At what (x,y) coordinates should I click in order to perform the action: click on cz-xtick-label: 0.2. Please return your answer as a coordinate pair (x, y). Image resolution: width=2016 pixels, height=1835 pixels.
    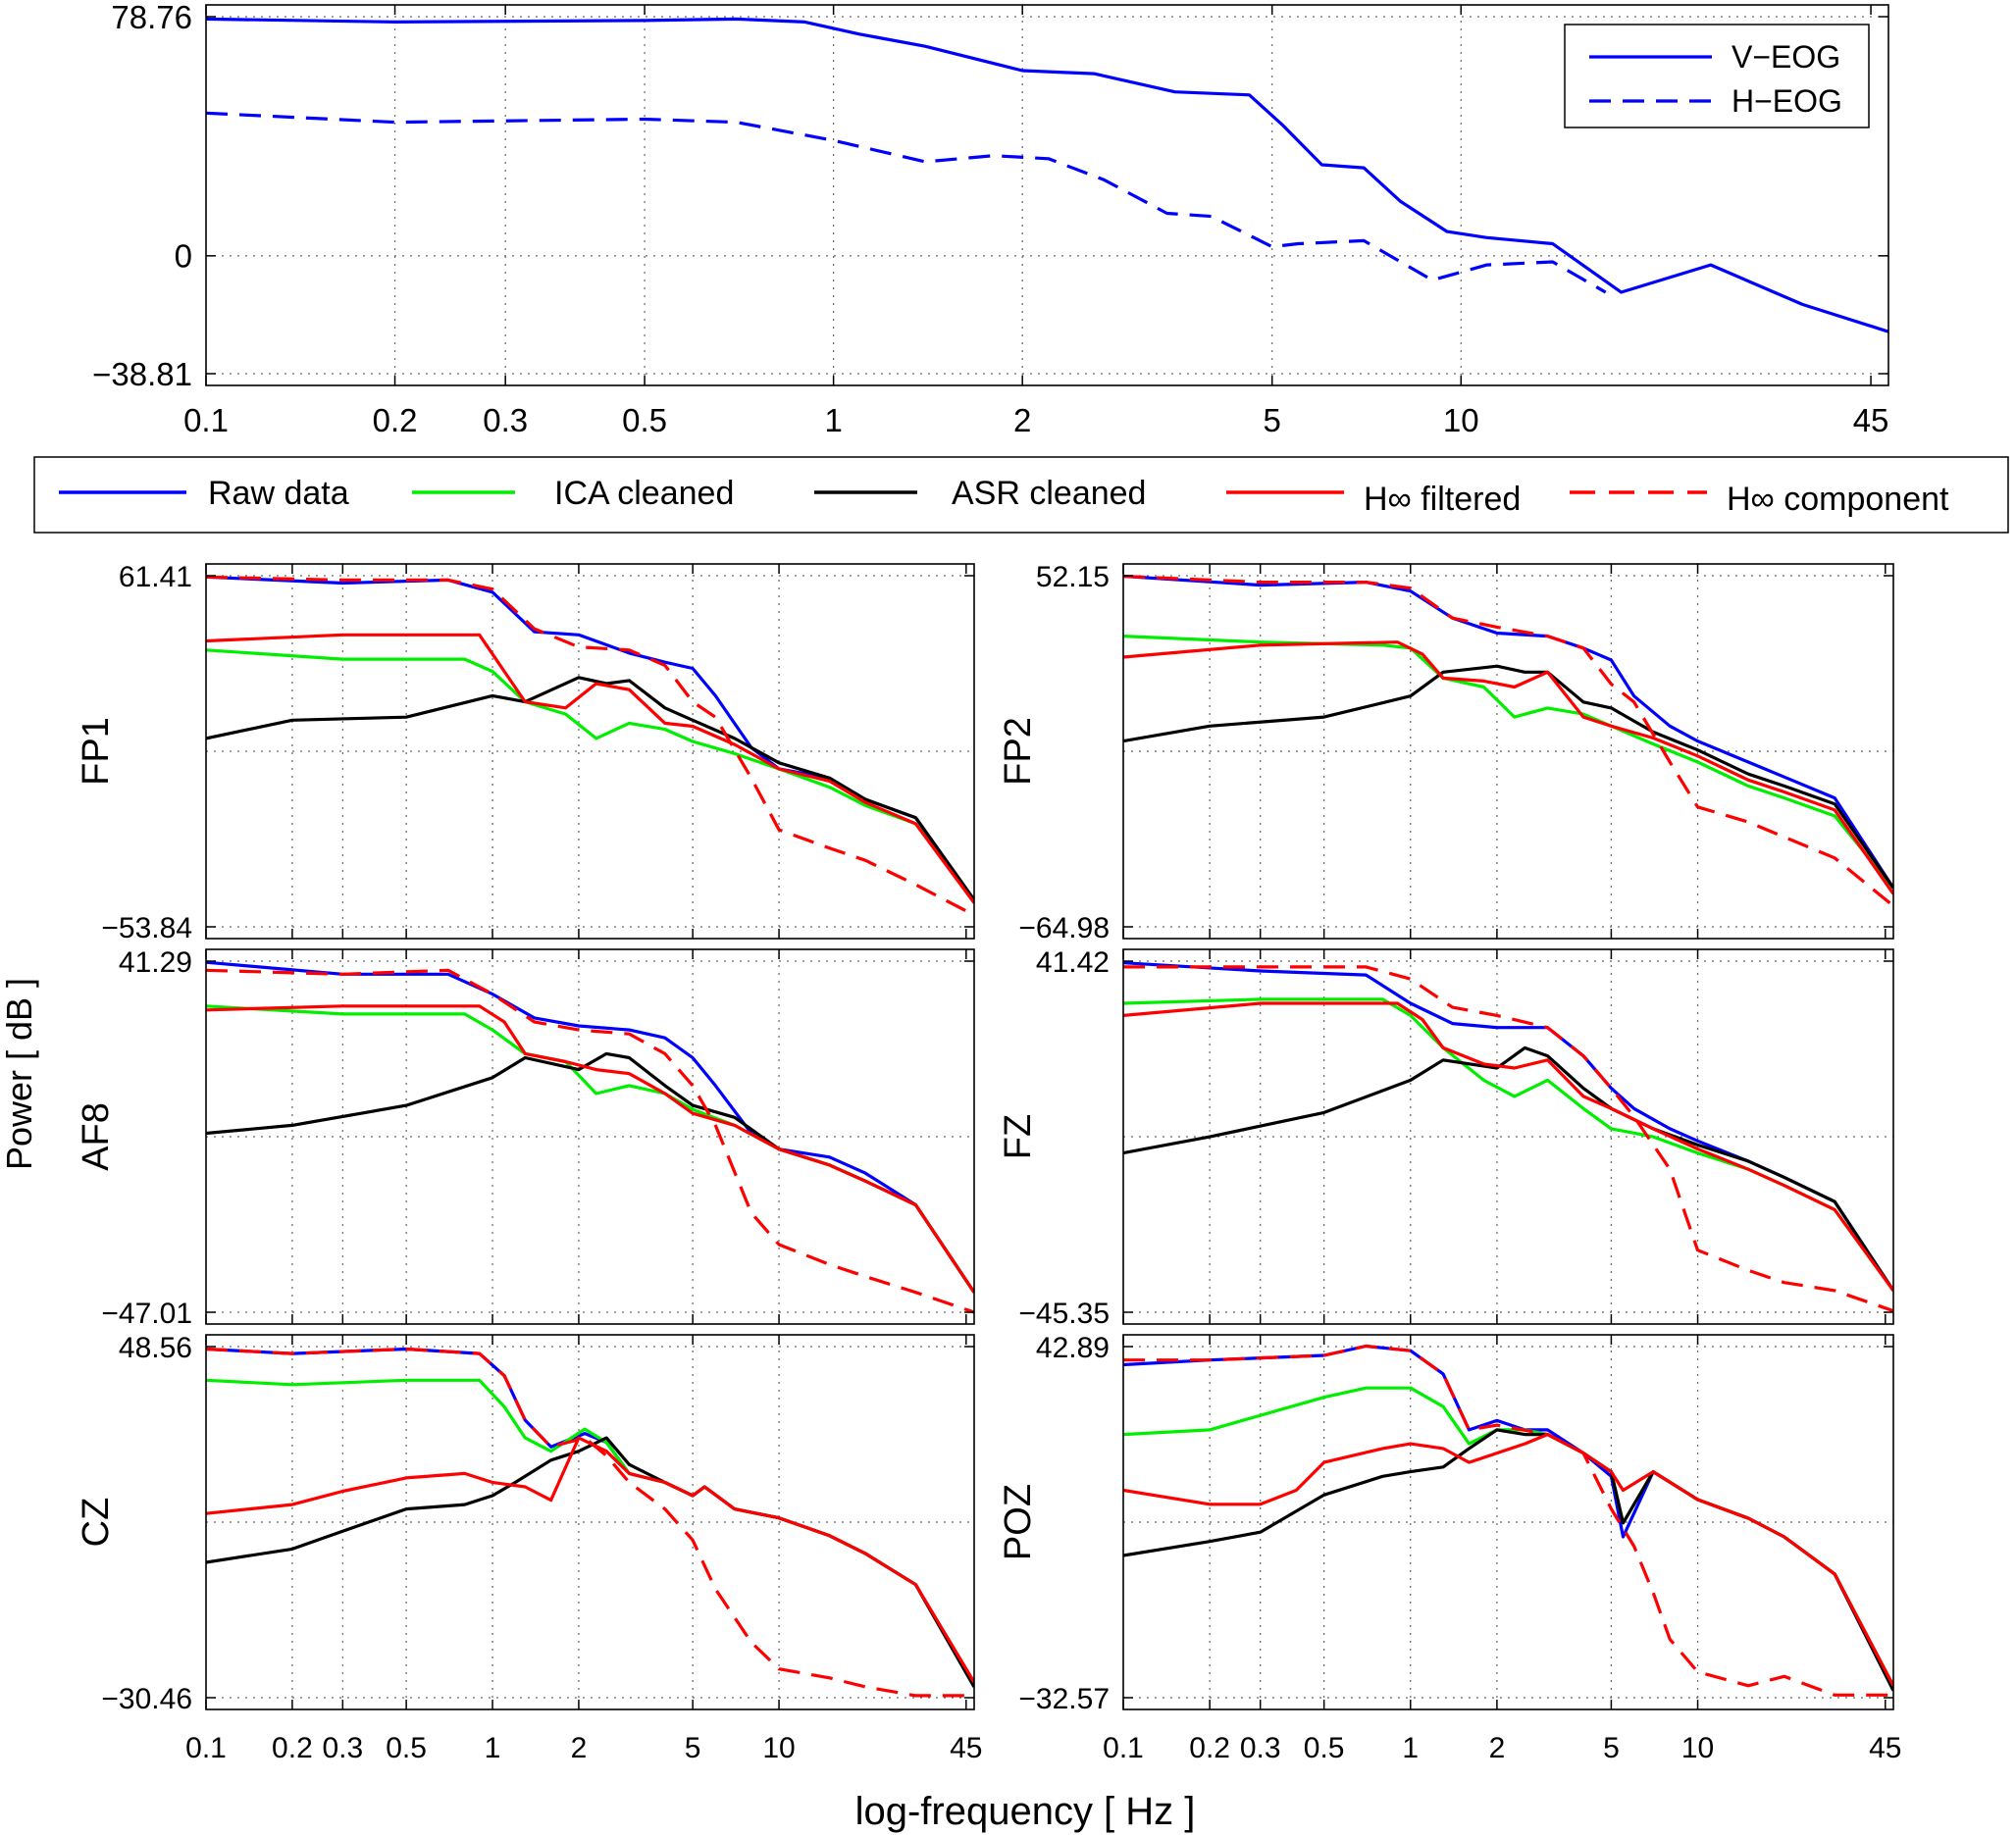
    Looking at the image, I should click on (292, 1748).